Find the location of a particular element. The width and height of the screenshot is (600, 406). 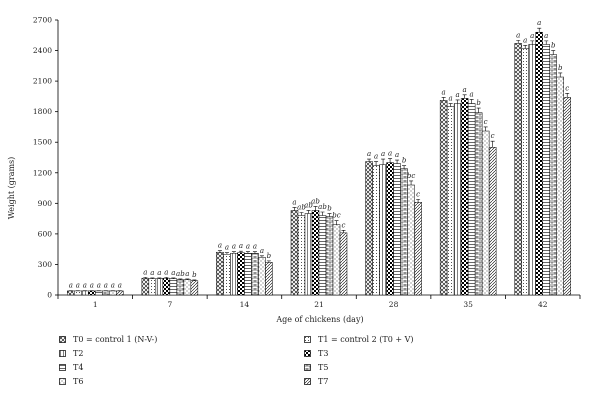

x-tick-label: 1 is located at coordinates (95, 304).